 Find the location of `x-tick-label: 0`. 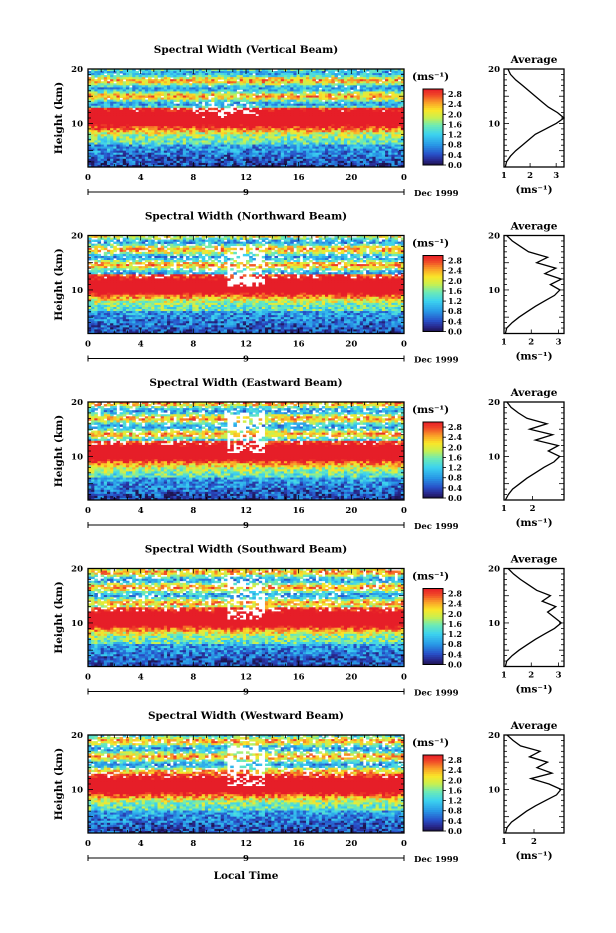

x-tick-label: 0 is located at coordinates (88, 178).